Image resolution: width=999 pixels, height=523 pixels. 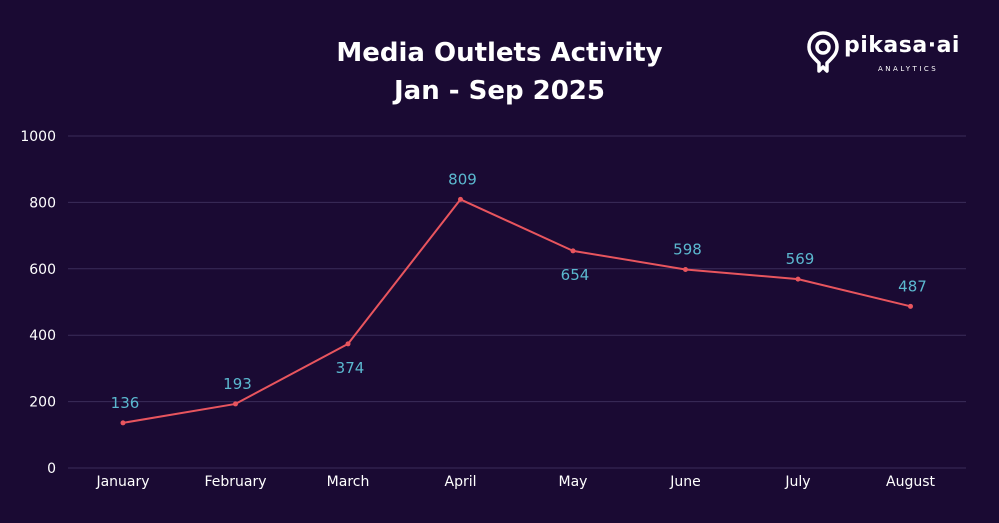 What do you see at coordinates (51, 469) in the screenshot?
I see `y-tick-label: 0` at bounding box center [51, 469].